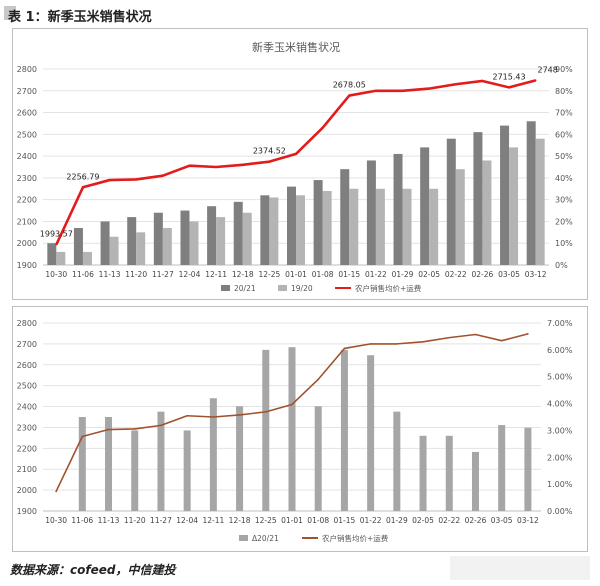 This screenshot has height=586, width=600. What do you see at coordinates (27, 221) in the screenshot?
I see `y-tick-label: 2100` at bounding box center [27, 221].